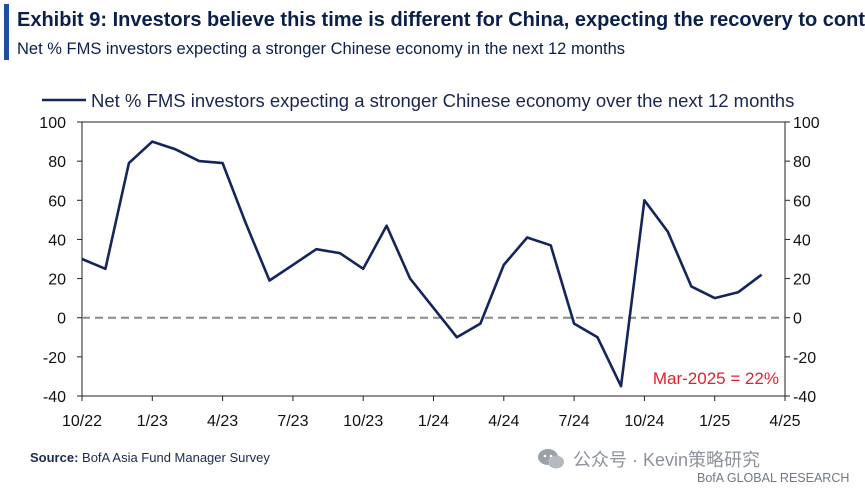 This screenshot has width=865, height=492. What do you see at coordinates (433, 421) in the screenshot?
I see `x-tick-label: 1/24` at bounding box center [433, 421].